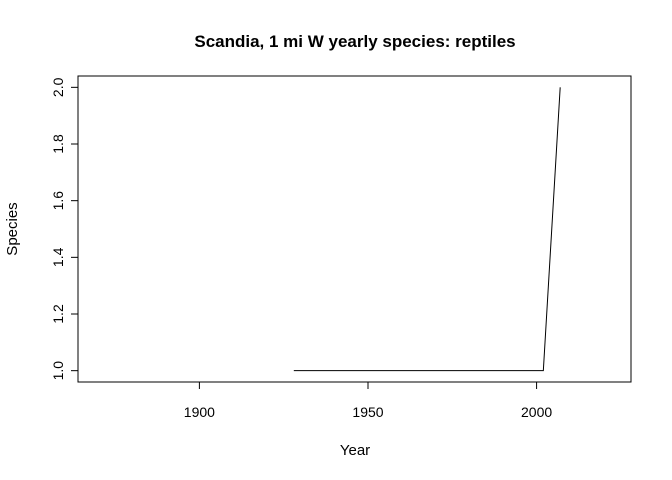 This screenshot has height=480, width=672. What do you see at coordinates (12, 228) in the screenshot?
I see `y-axis-label: Species` at bounding box center [12, 228].